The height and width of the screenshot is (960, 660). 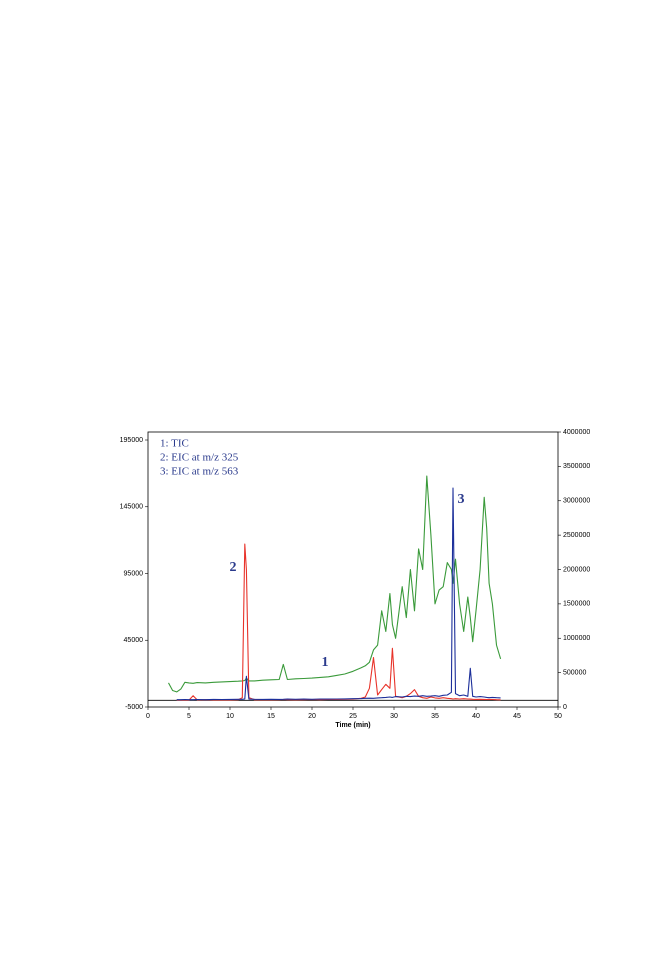 What do you see at coordinates (312, 716) in the screenshot?
I see `x-tick-label: 20` at bounding box center [312, 716].